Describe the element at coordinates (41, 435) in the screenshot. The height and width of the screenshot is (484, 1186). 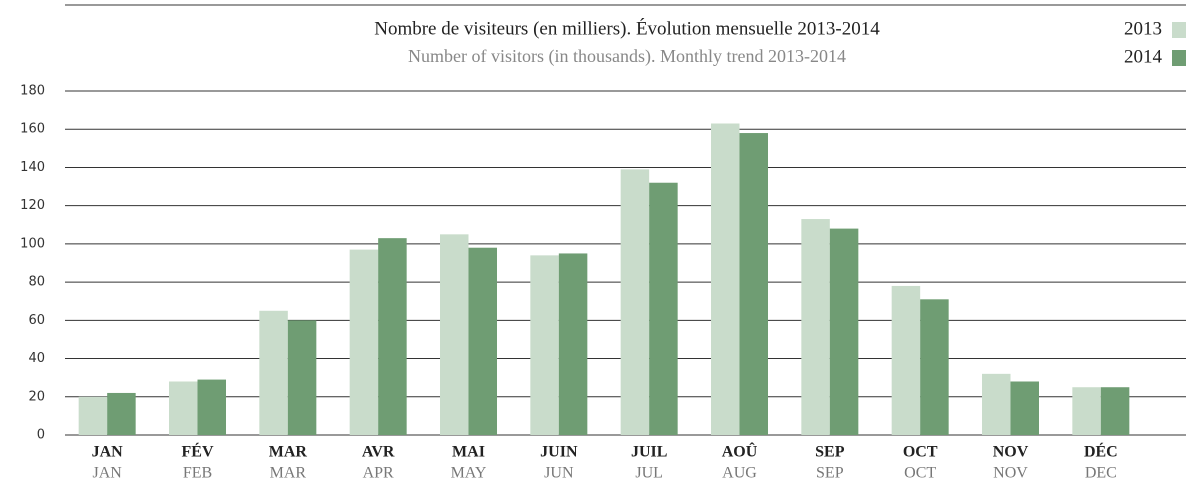
I see `y-tick-label: 0` at that location.